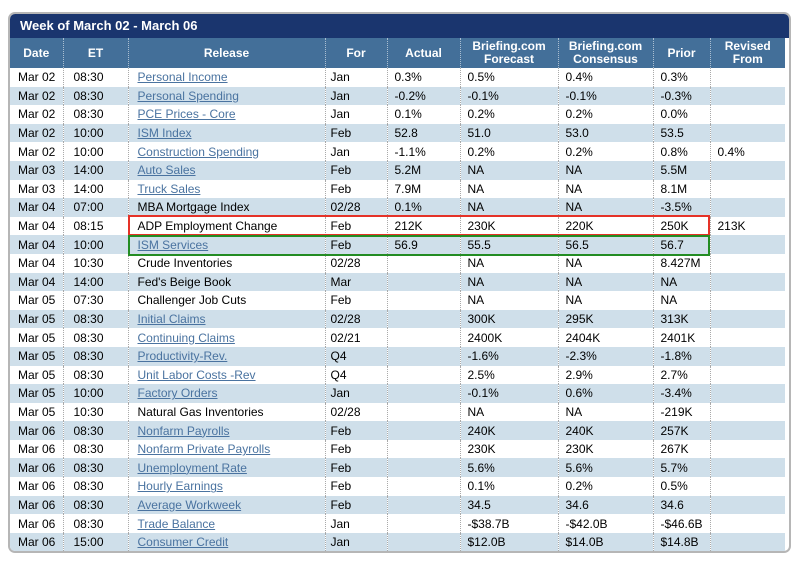 The image size is (800, 564). What do you see at coordinates (177, 393) in the screenshot?
I see `release-link-factory-orders: Factory Orders` at bounding box center [177, 393].